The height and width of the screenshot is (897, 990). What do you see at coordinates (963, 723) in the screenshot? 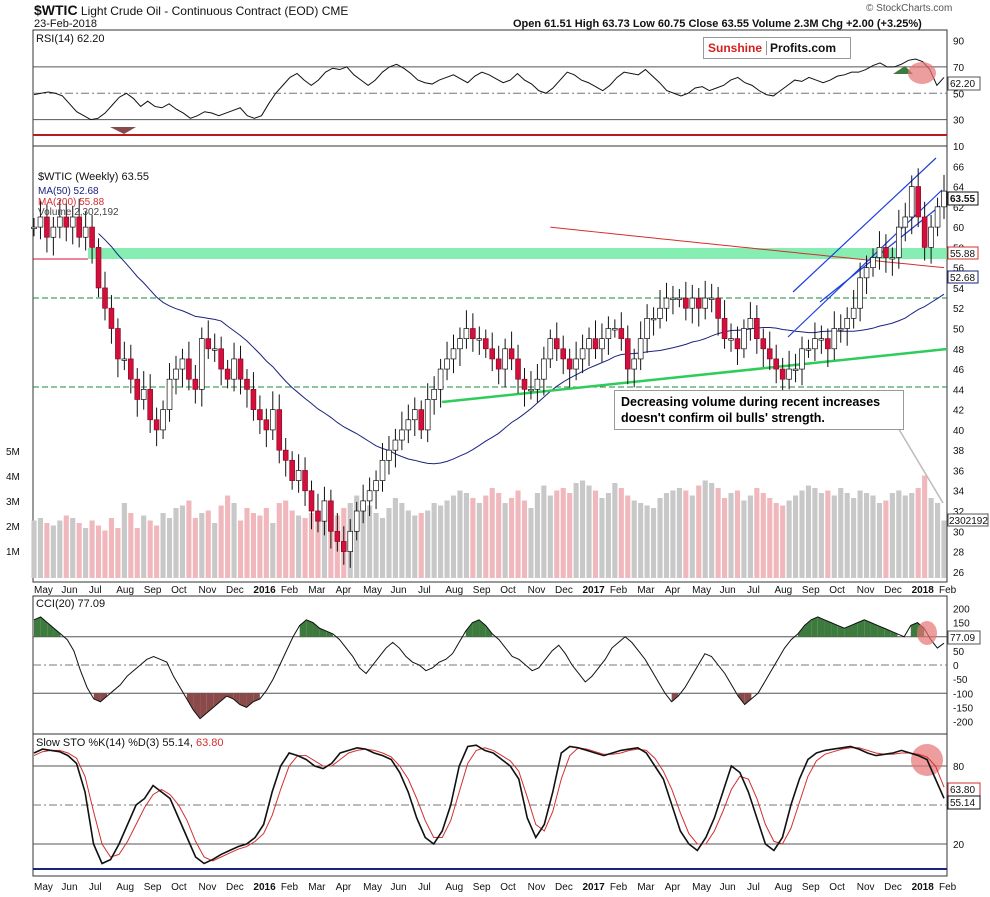
I see `cci-tick-label: -200` at bounding box center [963, 723].